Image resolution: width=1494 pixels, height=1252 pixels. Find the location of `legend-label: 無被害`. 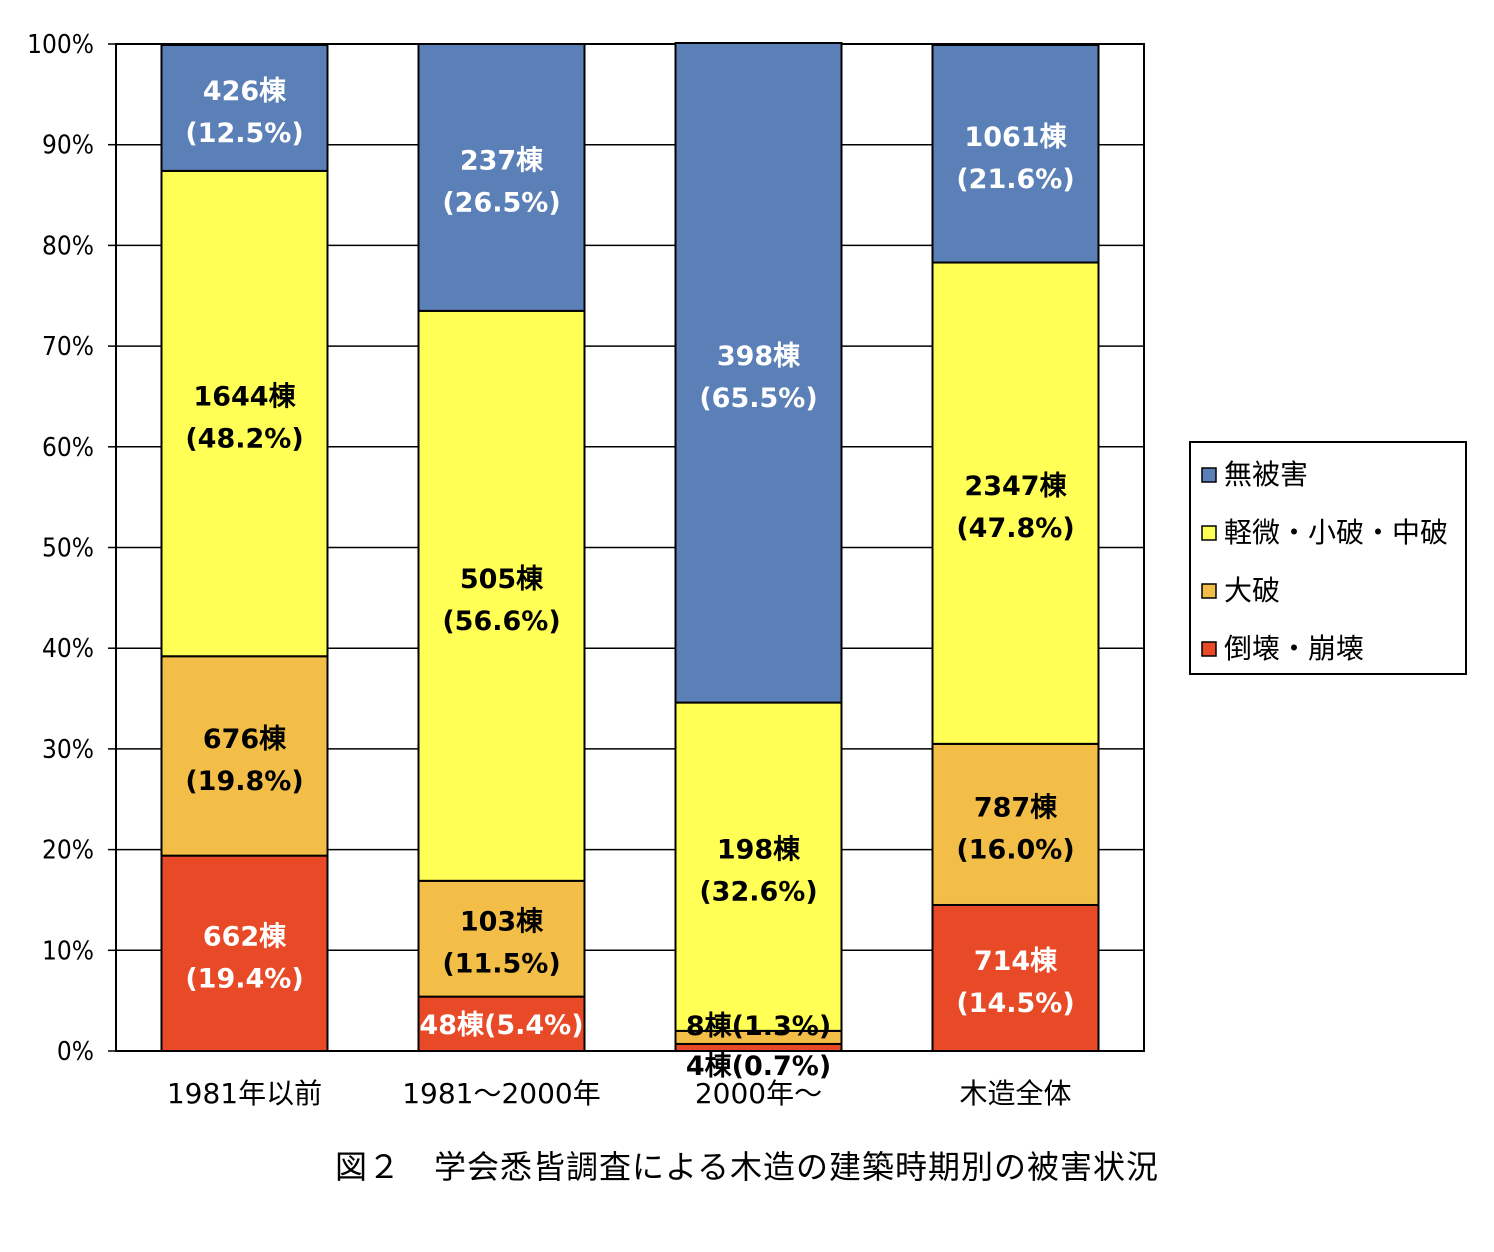

legend-label: 無被害 is located at coordinates (1266, 474).